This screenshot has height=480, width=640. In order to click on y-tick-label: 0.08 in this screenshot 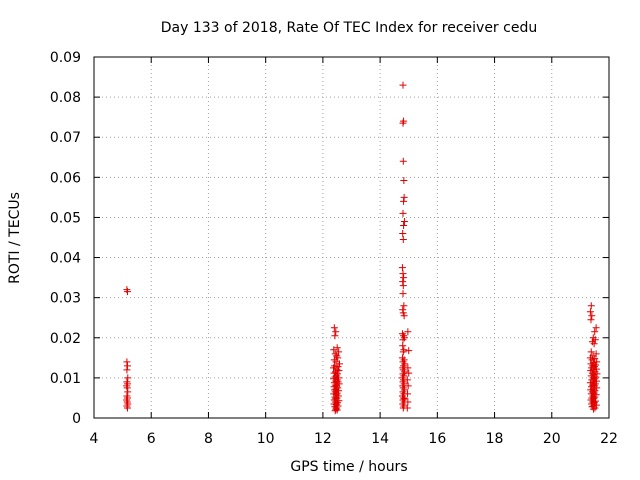, I will do `click(65, 98)`.